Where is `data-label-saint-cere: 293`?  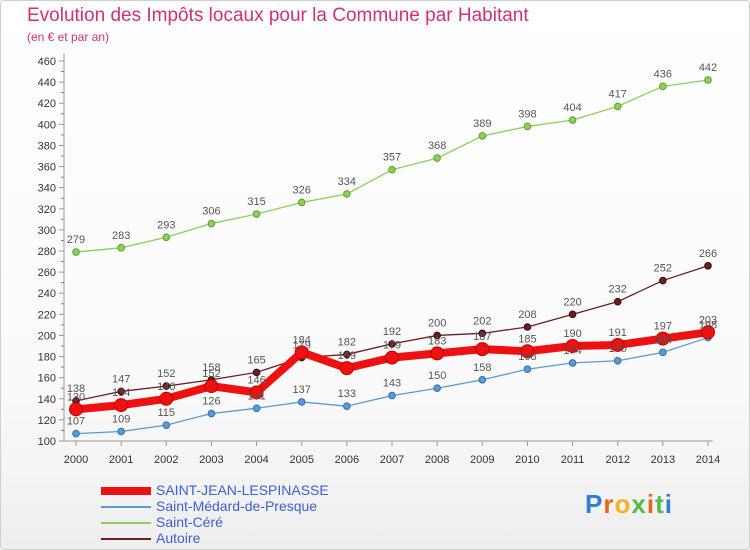 data-label-saint-cere: 293 is located at coordinates (166, 225).